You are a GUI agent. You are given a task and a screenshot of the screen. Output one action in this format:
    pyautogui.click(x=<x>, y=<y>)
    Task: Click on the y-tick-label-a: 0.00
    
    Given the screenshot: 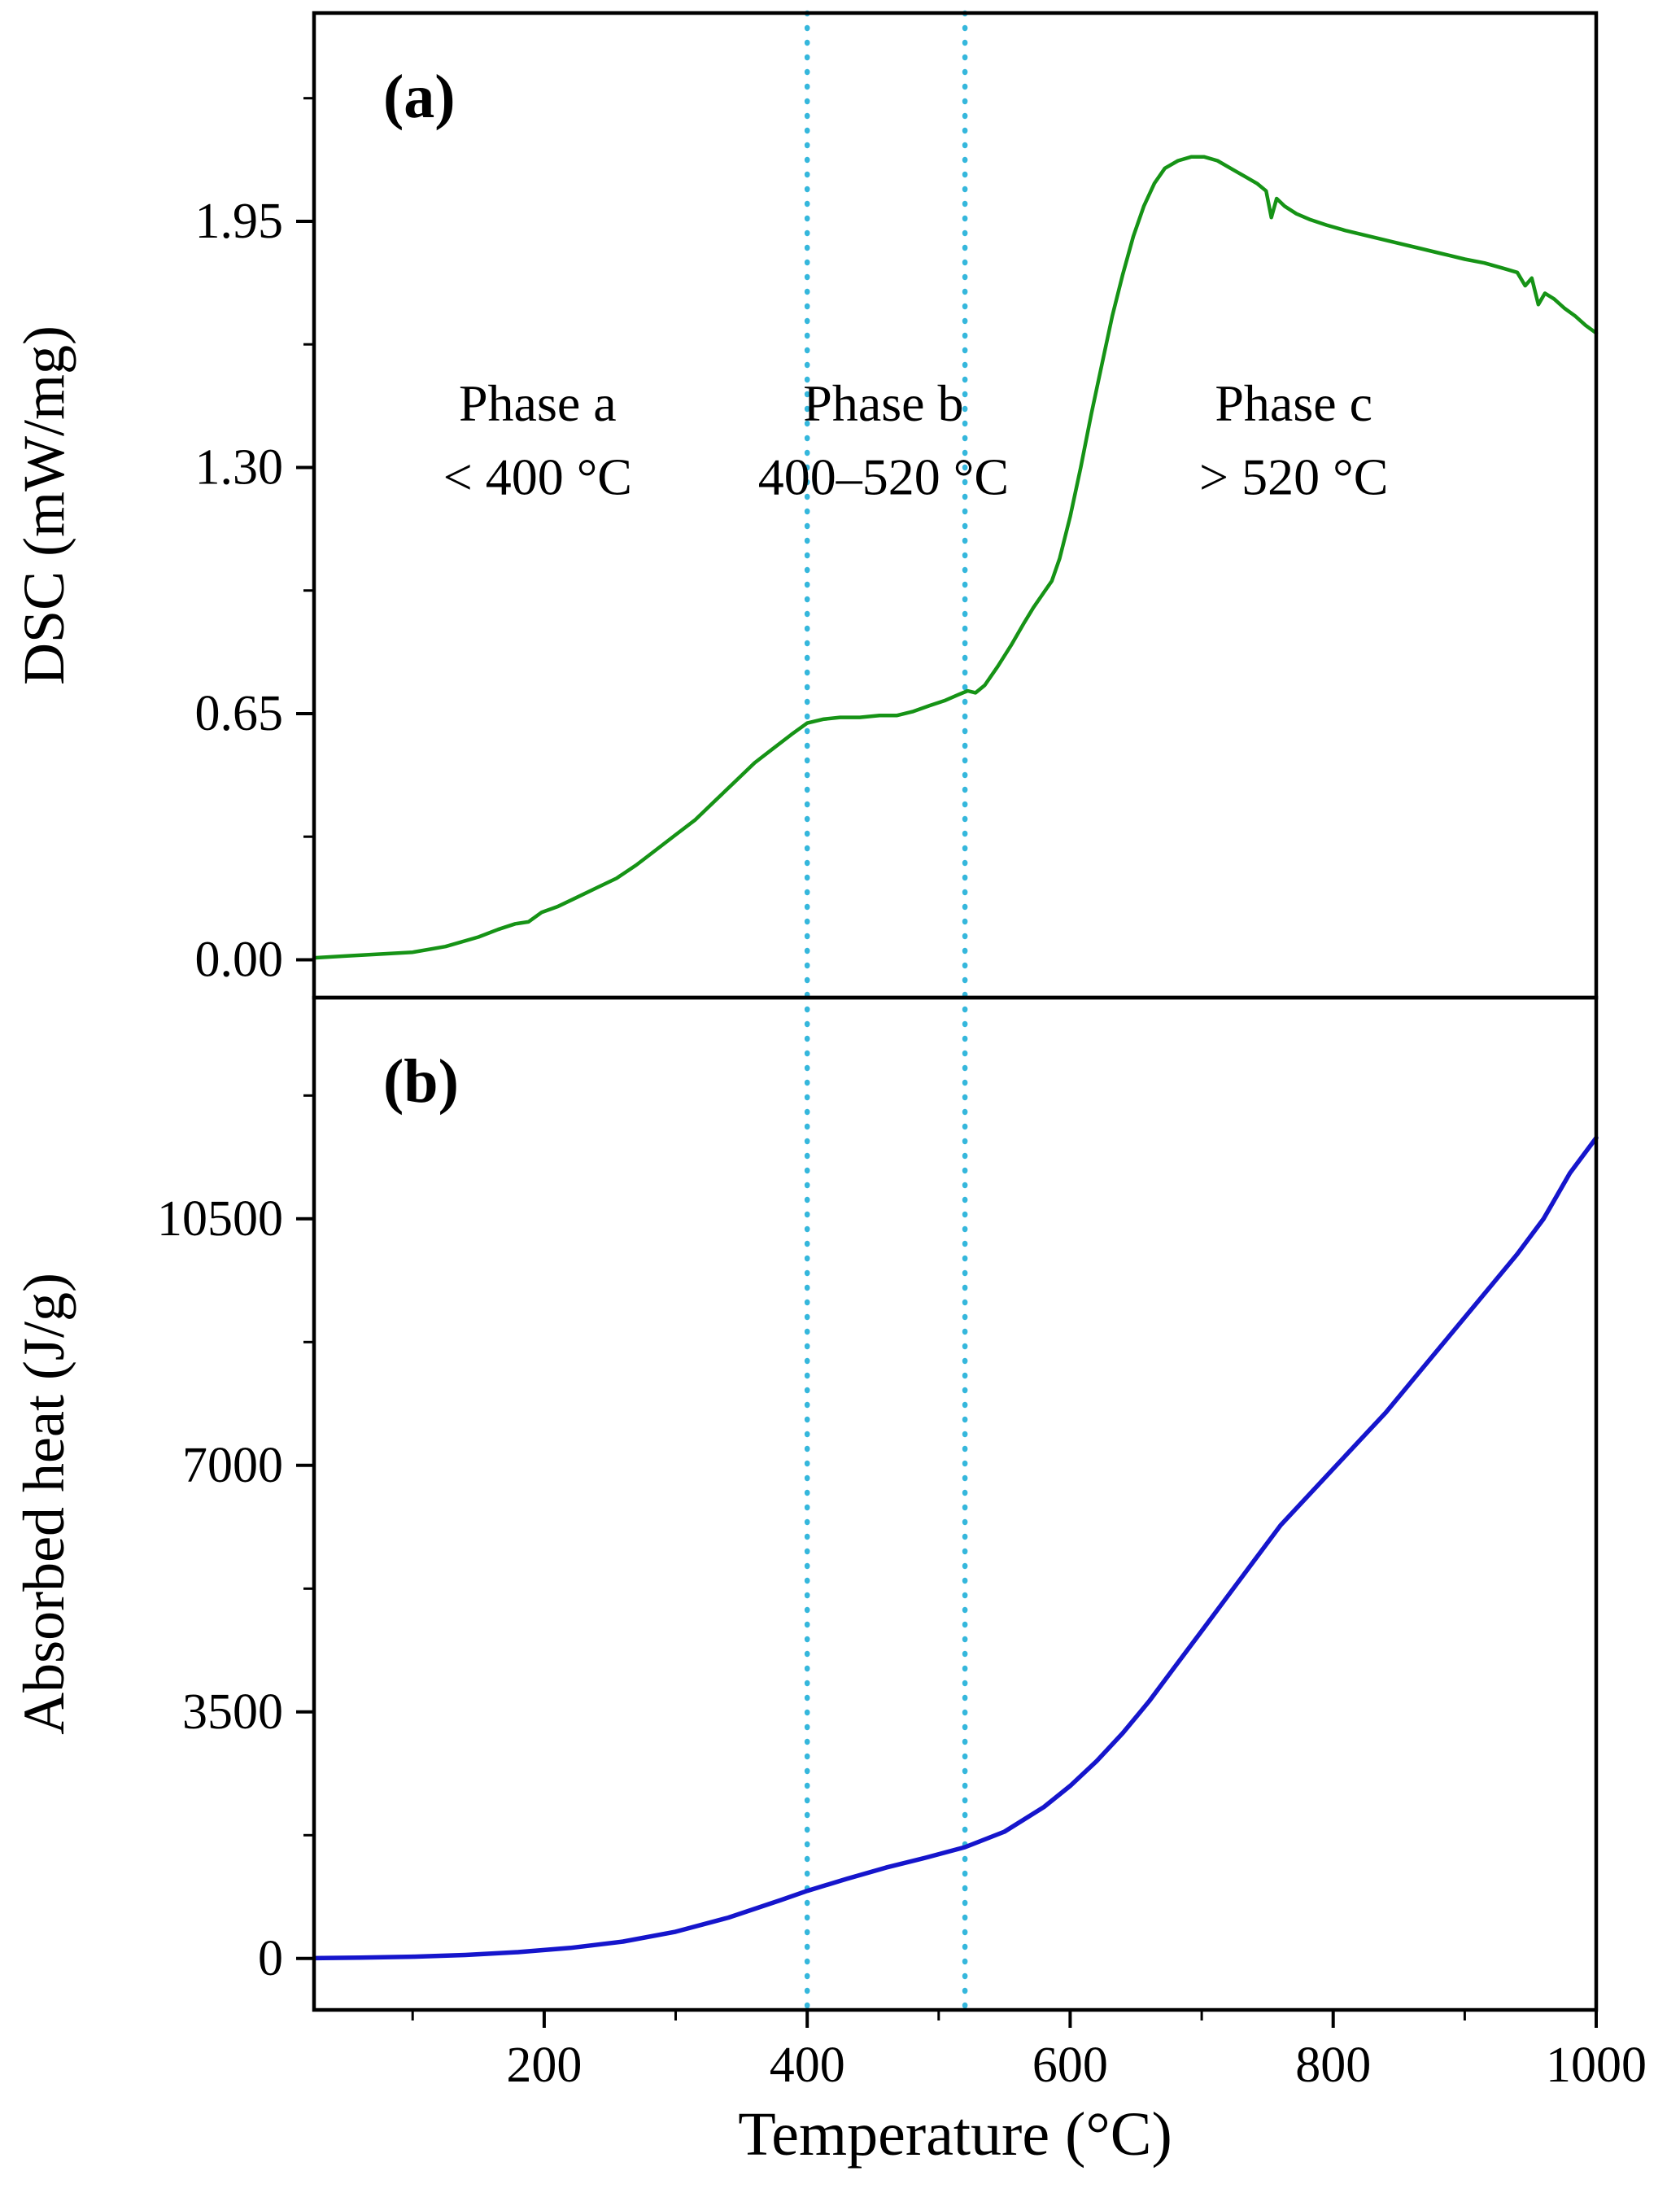 What is the action you would take?
    pyautogui.click(x=240, y=960)
    